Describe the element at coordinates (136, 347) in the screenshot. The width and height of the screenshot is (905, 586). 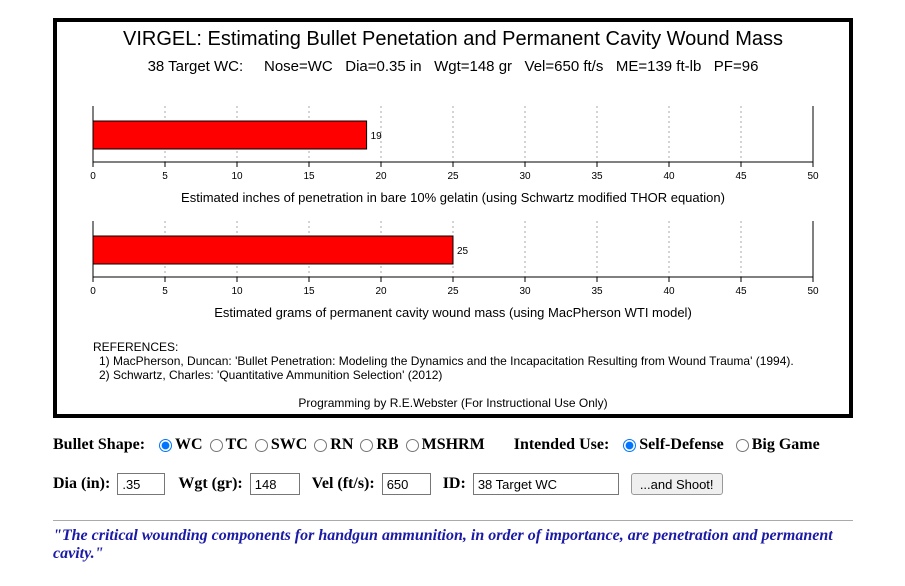
I see `references-heading: REFERENCES:` at that location.